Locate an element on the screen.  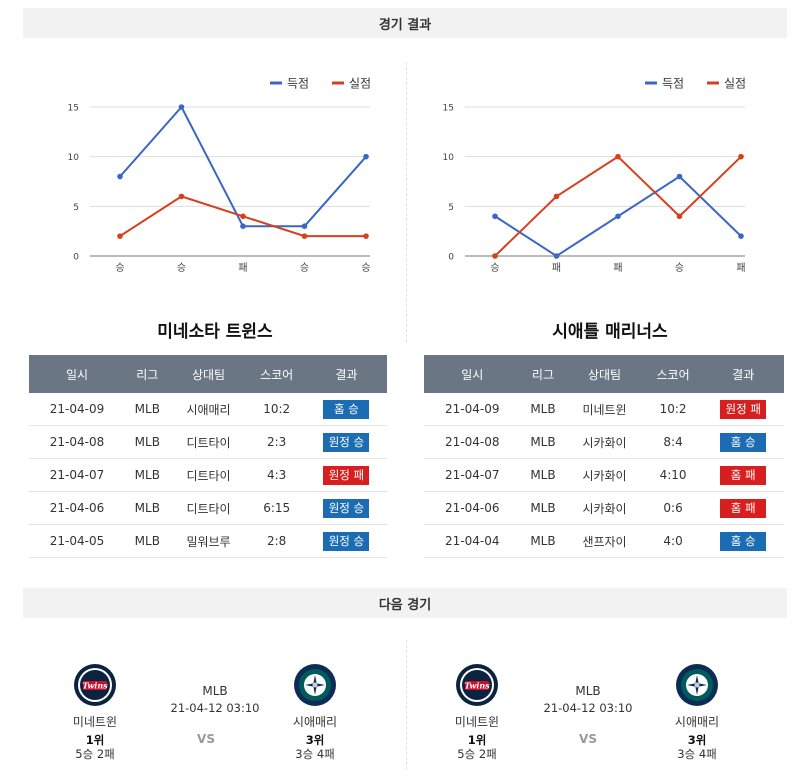
table-header-row: 일시 리그 상대팀 스코어 결과 is located at coordinates (604, 374).